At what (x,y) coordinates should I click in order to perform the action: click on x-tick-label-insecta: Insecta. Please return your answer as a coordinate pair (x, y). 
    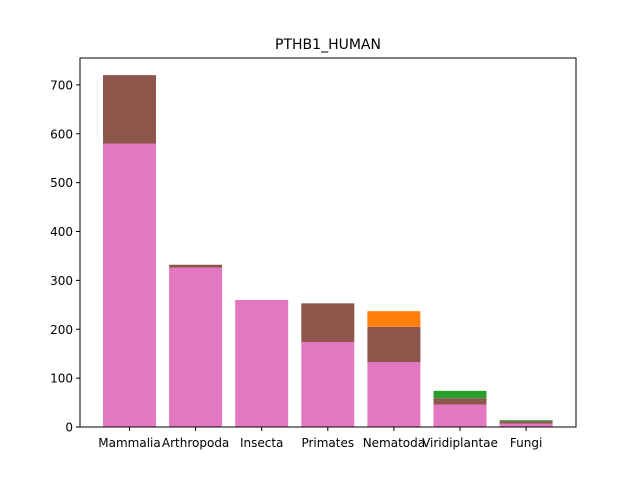
    Looking at the image, I should click on (261, 443).